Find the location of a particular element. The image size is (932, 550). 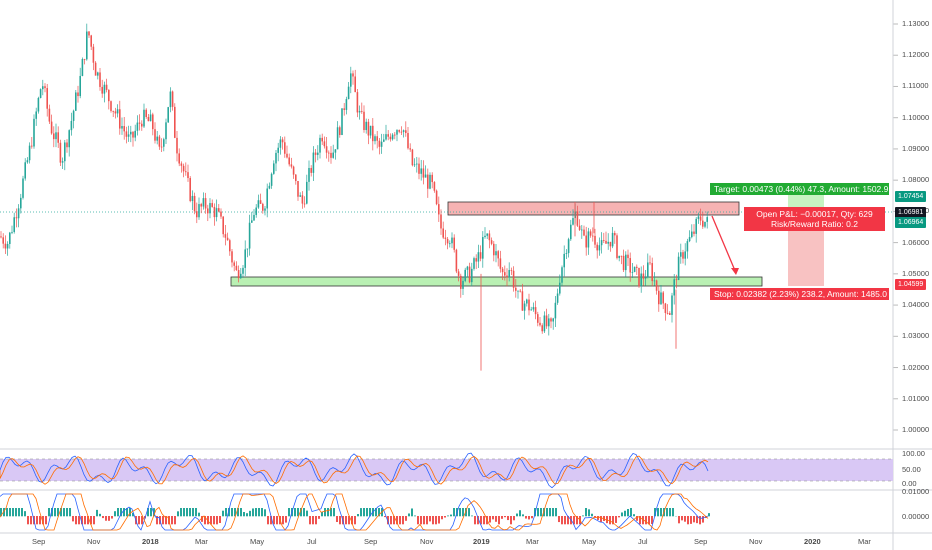

time-axis-label: May is located at coordinates (257, 541).